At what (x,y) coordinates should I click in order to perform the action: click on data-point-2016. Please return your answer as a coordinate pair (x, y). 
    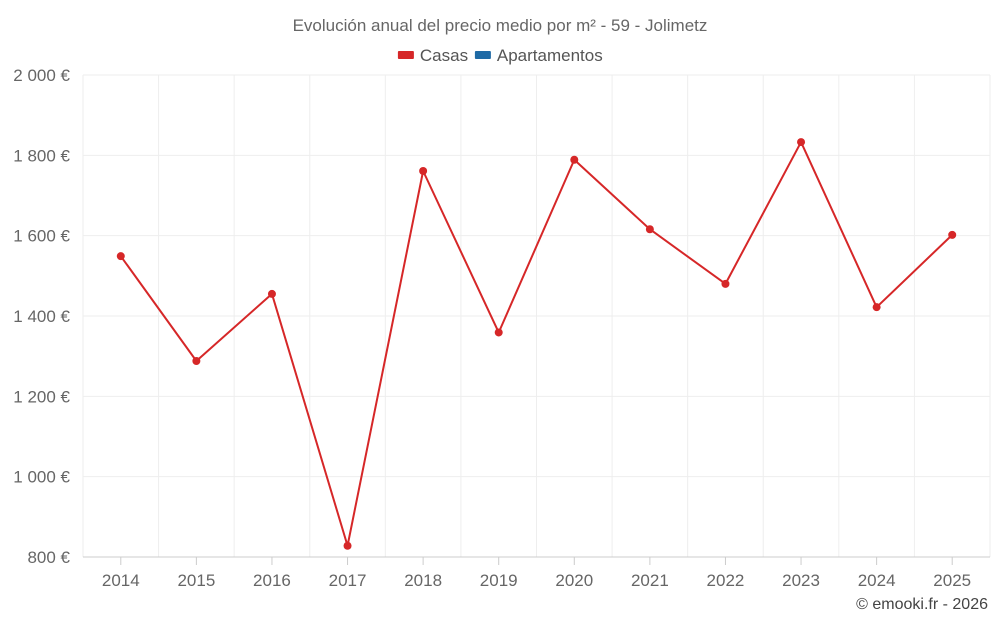
    Looking at the image, I should click on (271, 293).